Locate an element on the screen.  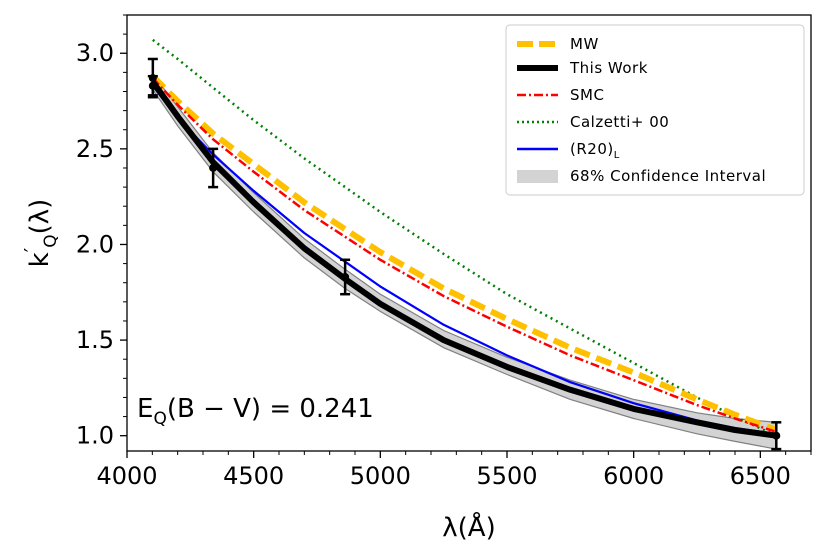
legend-label-r20-sub: L is located at coordinates (617, 155).